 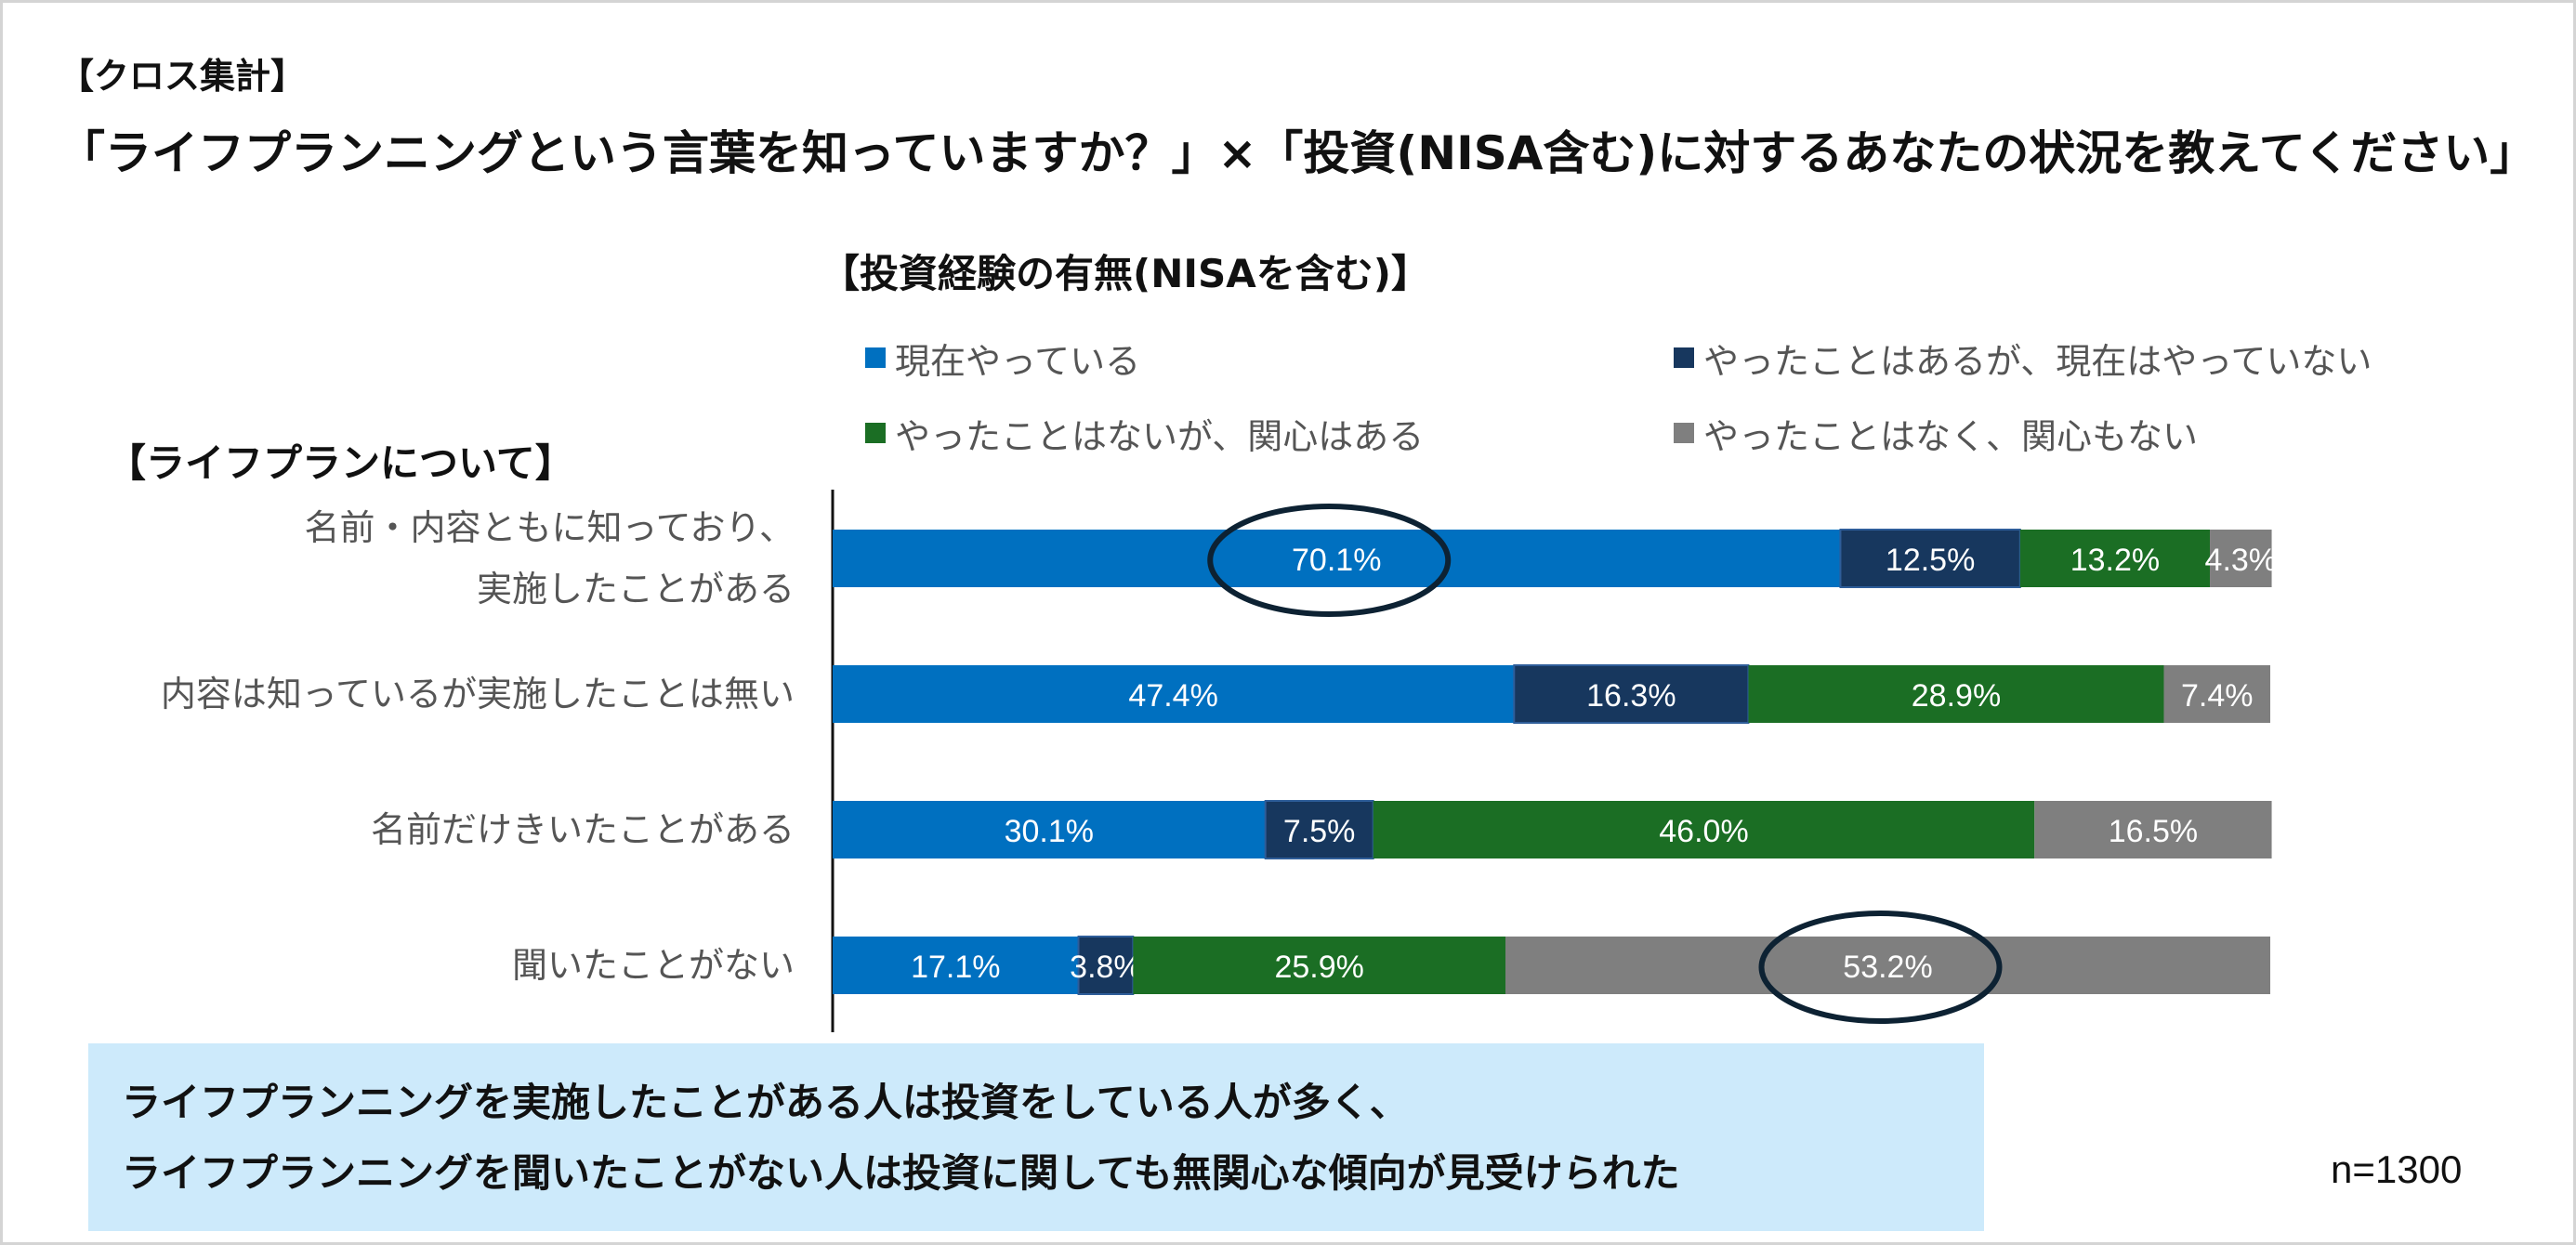 I want to click on conclusion-line-1: ライフプランニングを実施したことがある人は投資をしている人が多く、, so click(x=765, y=1102).